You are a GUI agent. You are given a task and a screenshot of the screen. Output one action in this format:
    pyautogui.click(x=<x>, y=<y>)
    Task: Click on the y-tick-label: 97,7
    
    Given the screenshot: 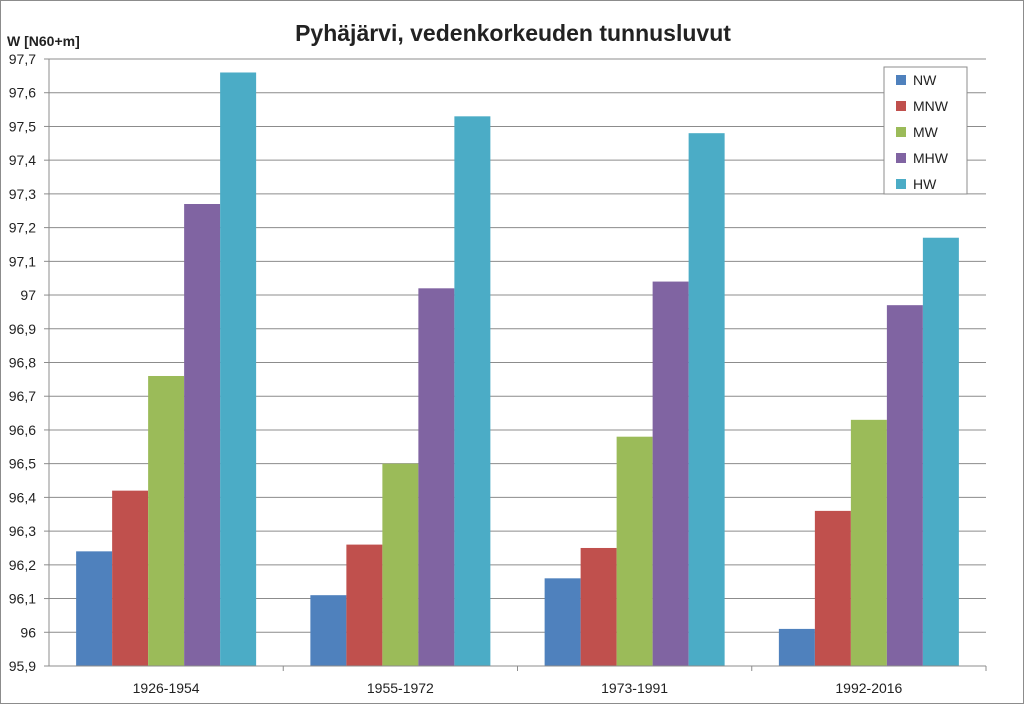 What is the action you would take?
    pyautogui.click(x=22, y=59)
    